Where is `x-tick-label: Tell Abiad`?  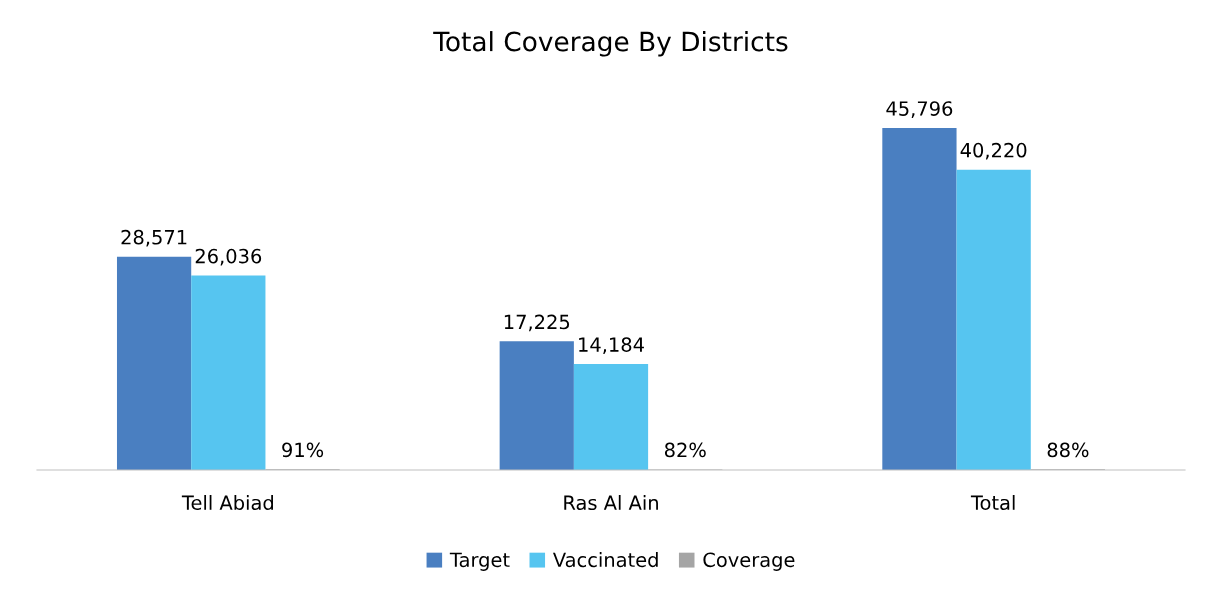 x-tick-label: Tell Abiad is located at coordinates (227, 503).